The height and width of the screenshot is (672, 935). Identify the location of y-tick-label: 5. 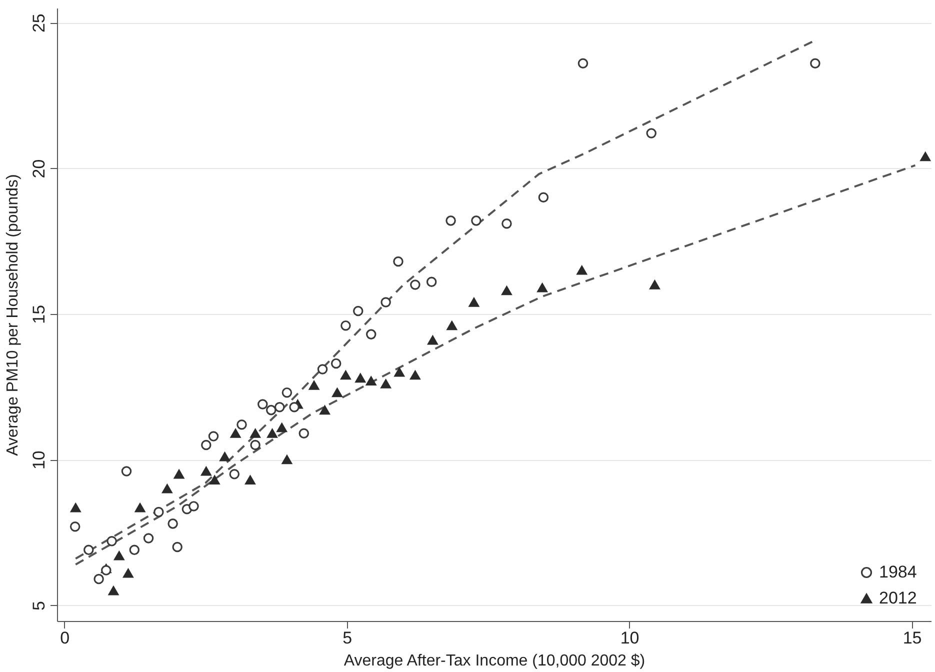
(39, 605).